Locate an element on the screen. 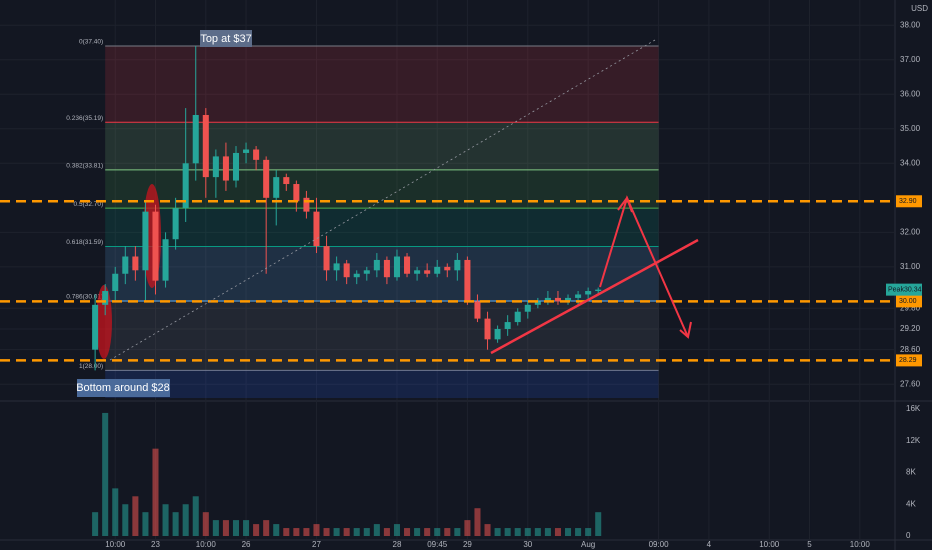 The height and width of the screenshot is (550, 932). x-tick-label: 27 is located at coordinates (316, 544).